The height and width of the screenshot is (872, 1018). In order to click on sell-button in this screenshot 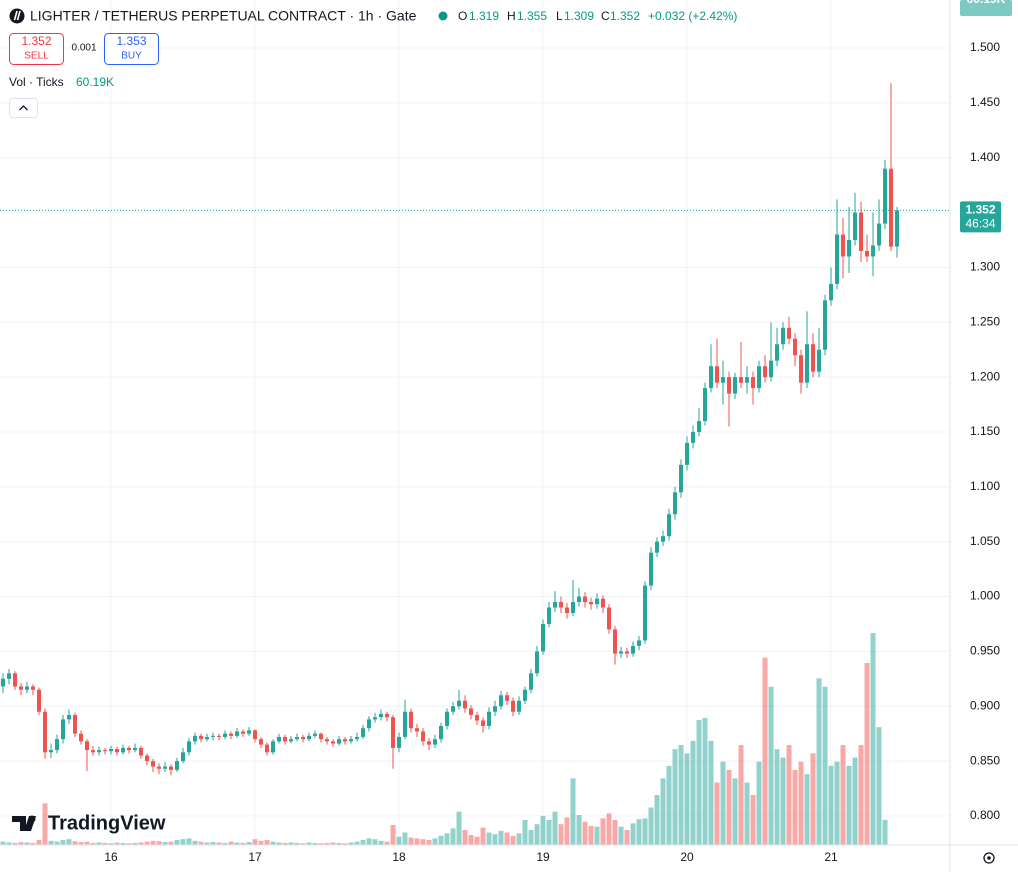, I will do `click(36, 49)`.